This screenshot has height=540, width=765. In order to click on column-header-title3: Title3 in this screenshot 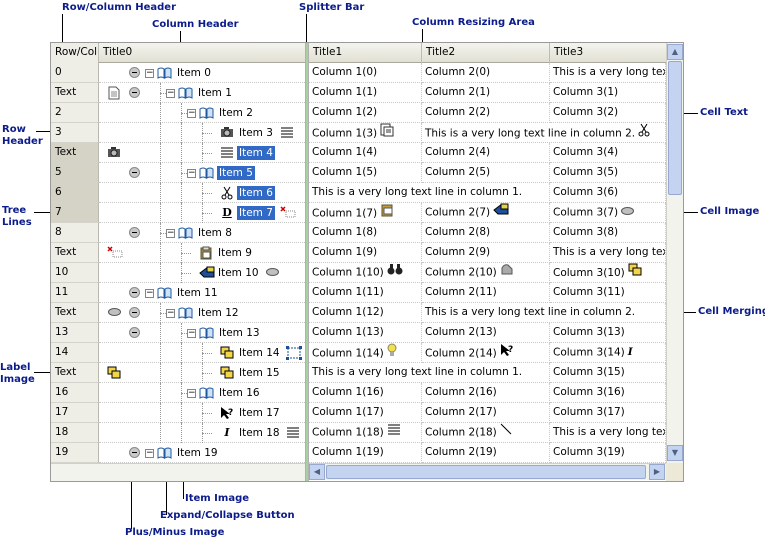, I will do `click(569, 52)`.